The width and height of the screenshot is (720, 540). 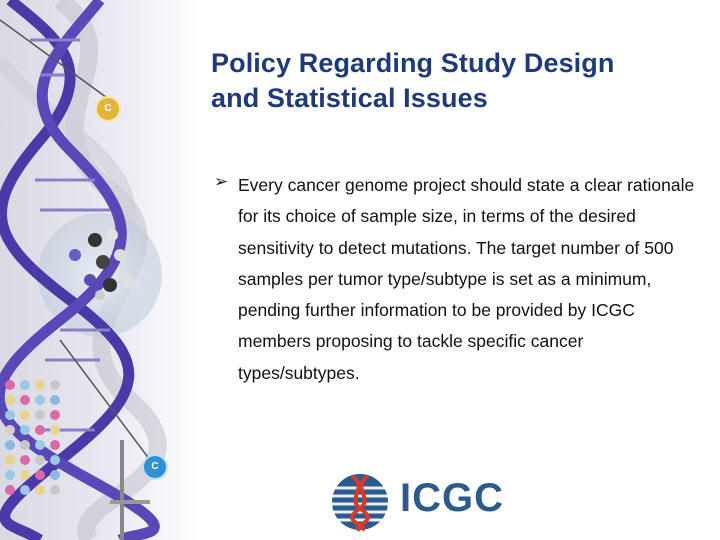 I want to click on badge-top: C, so click(x=108, y=109).